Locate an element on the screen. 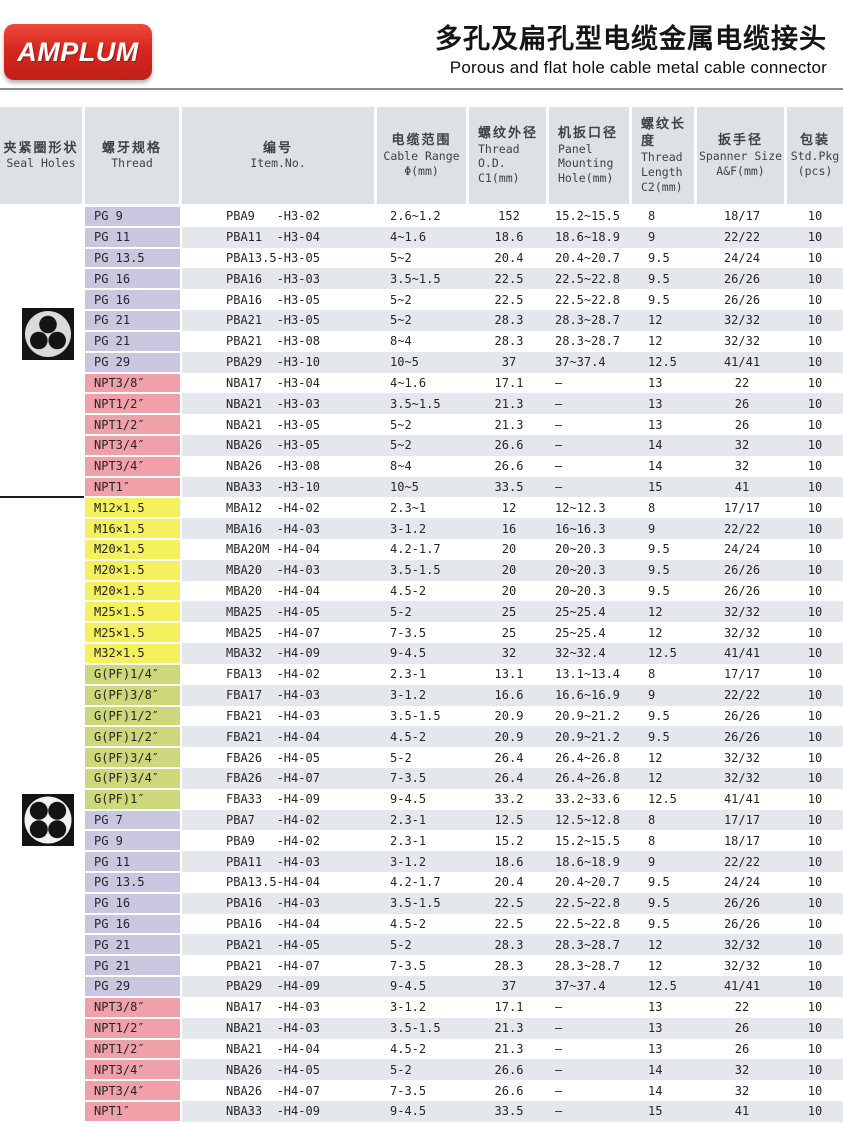 Image resolution: width=843 pixels, height=1127 pixels. cell-range: 5~2 is located at coordinates (422, 424).